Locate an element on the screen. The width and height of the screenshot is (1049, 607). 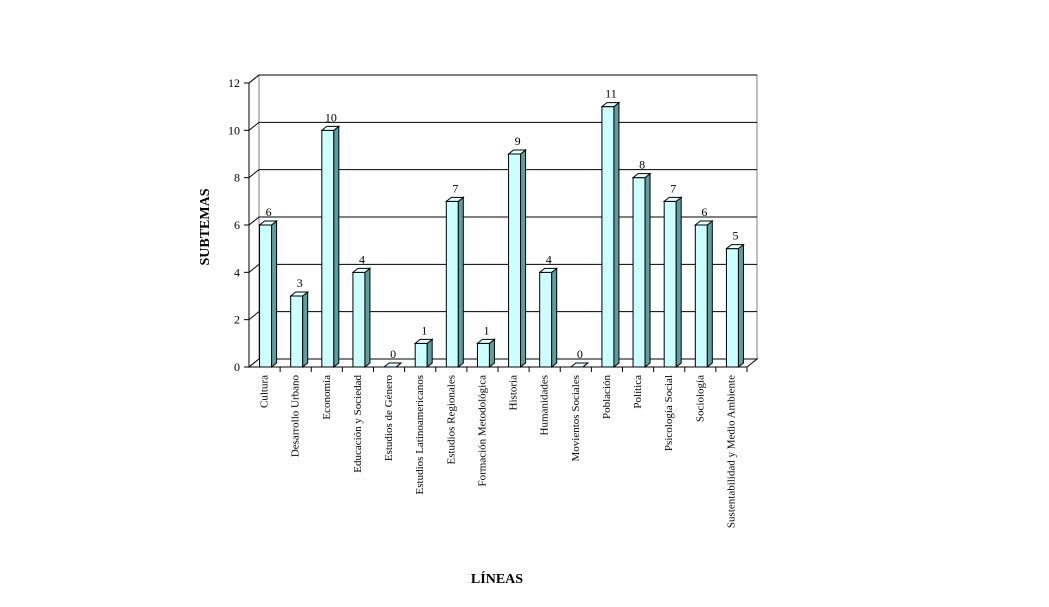
x-tick-label: Desarrollo Urbano is located at coordinates (296, 416).